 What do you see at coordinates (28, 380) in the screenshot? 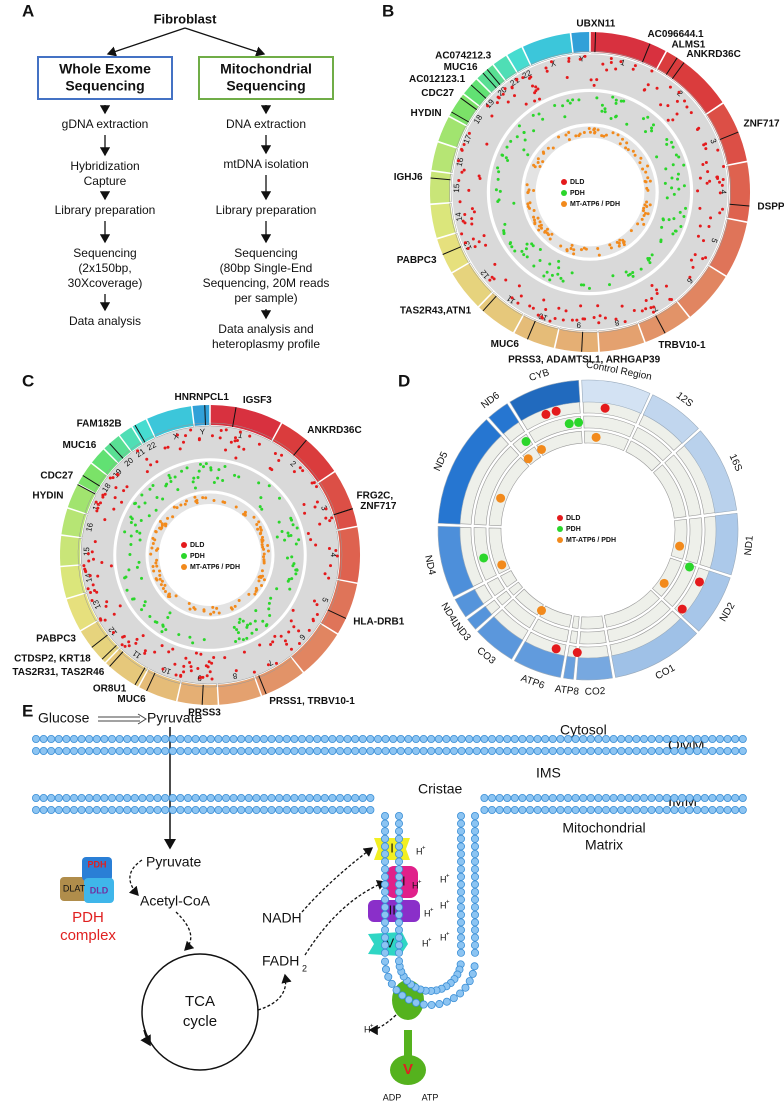
I see `panel-label: C` at bounding box center [28, 380].